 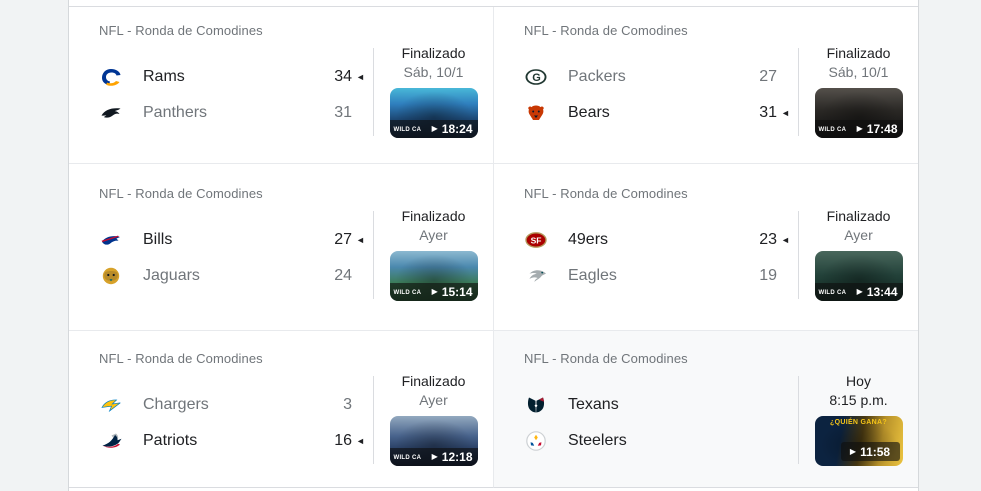 I want to click on video-duration: 17:48, so click(x=882, y=129).